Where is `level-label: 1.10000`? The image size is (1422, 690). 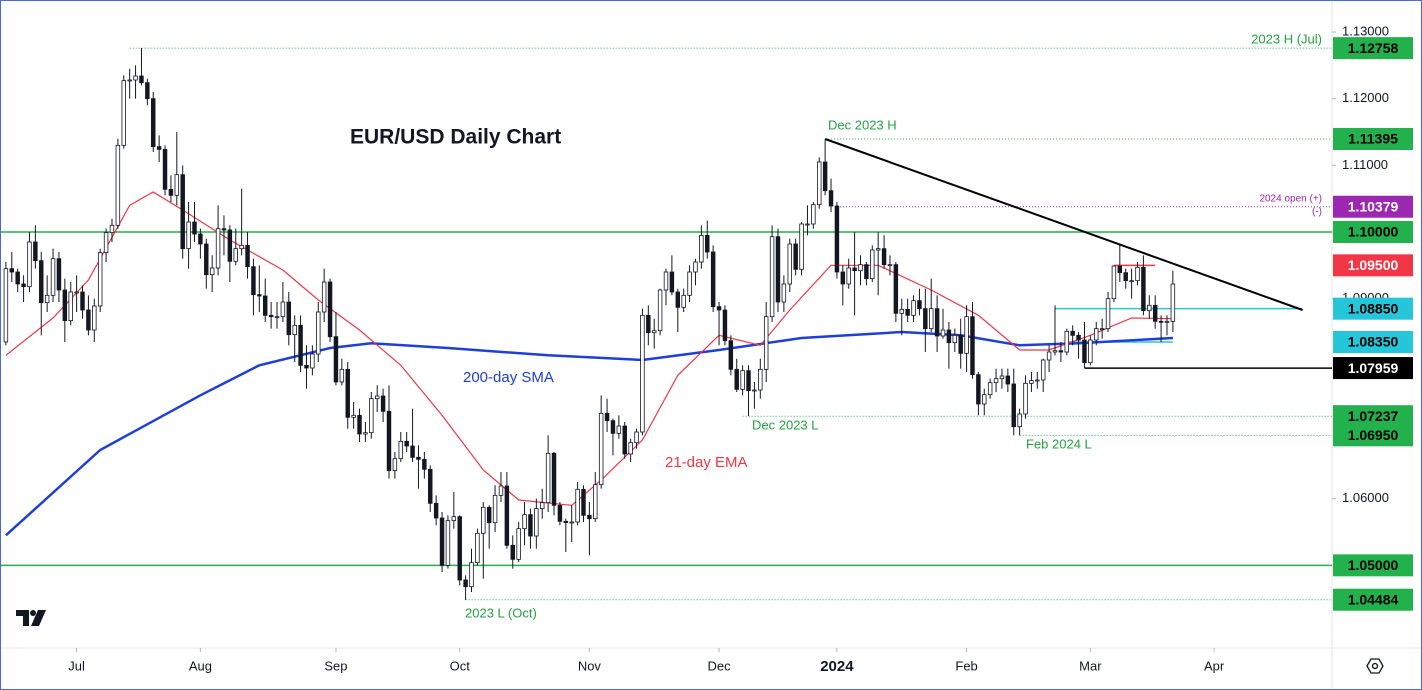 level-label: 1.10000 is located at coordinates (1373, 232).